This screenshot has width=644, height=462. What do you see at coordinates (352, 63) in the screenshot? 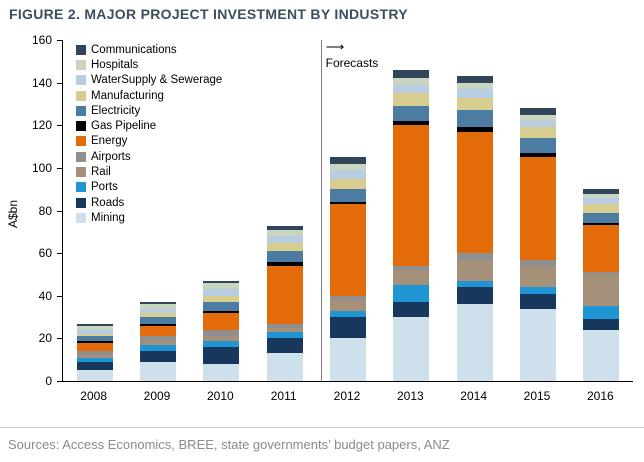
I see `forecast-label: Forecasts` at bounding box center [352, 63].